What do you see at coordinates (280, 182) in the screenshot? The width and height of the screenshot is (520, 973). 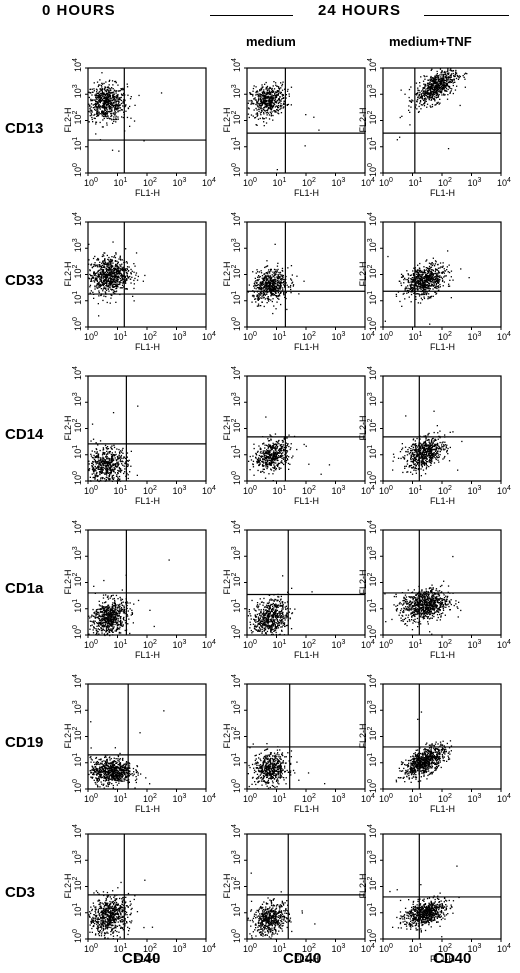 I see `x-tick-label: 101` at bounding box center [280, 182].